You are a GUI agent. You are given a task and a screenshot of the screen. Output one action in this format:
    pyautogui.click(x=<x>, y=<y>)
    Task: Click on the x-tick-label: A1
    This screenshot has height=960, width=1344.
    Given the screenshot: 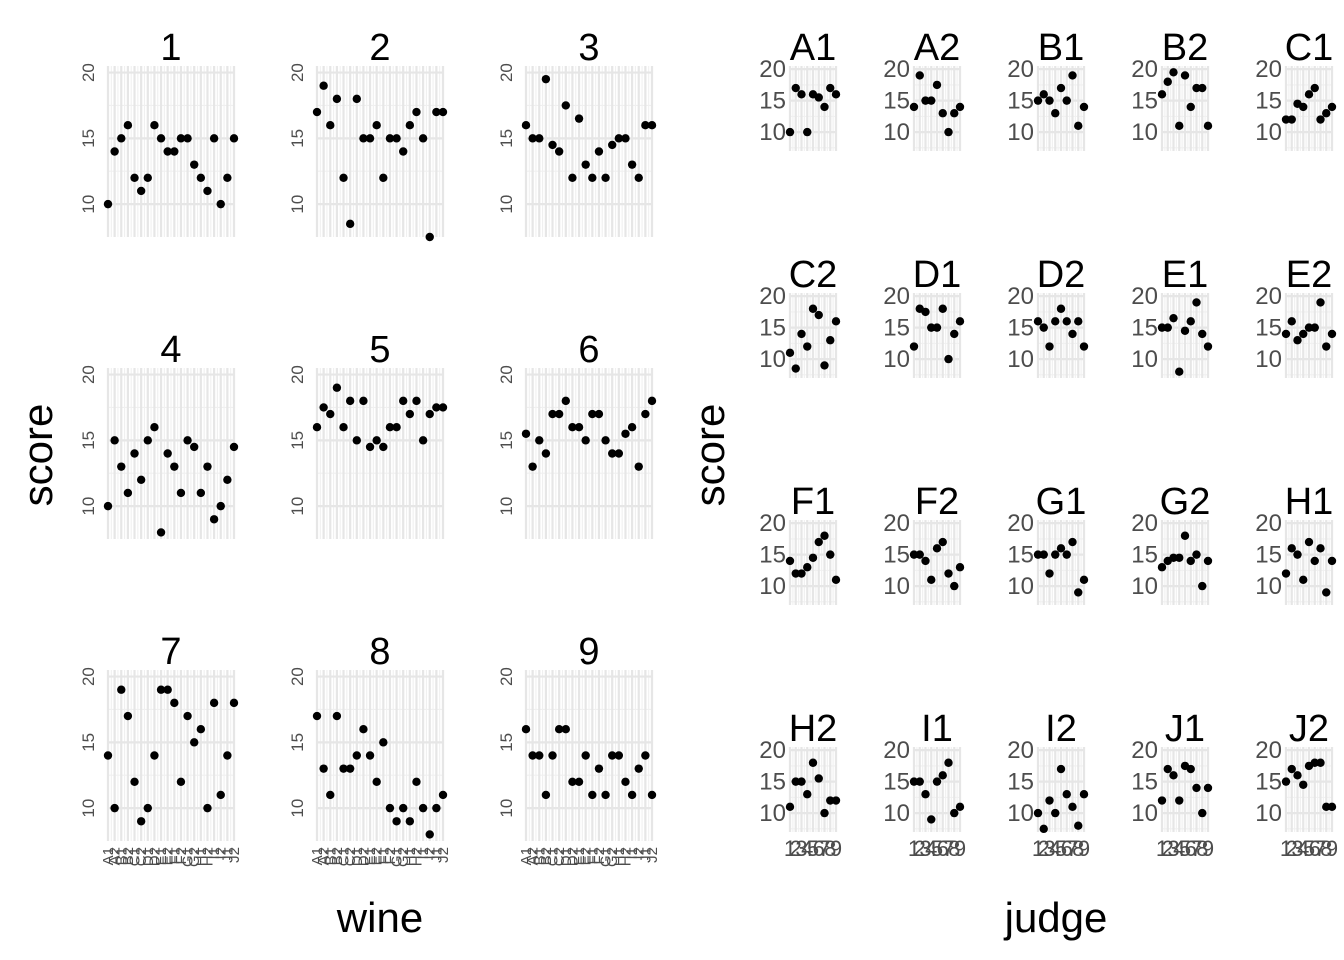 What is the action you would take?
    pyautogui.click(x=526, y=856)
    